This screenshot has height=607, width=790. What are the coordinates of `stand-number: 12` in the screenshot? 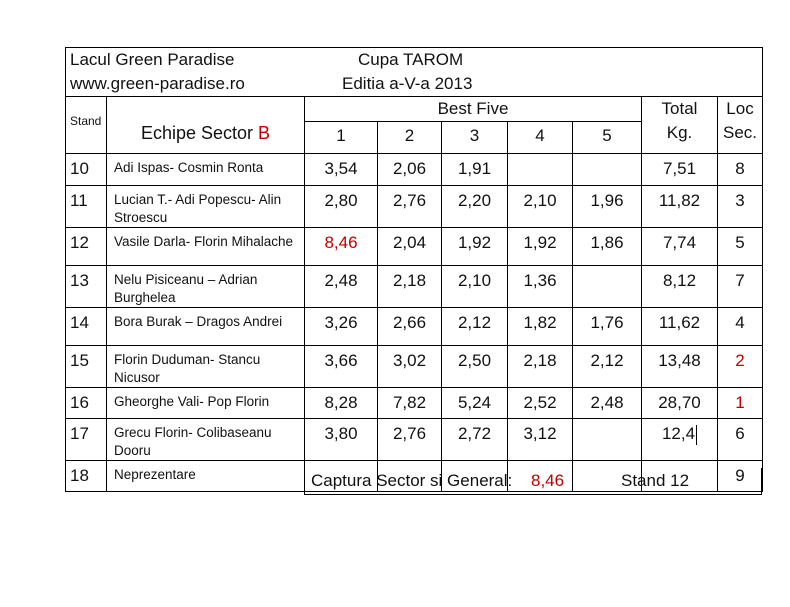 It's located at (86, 246).